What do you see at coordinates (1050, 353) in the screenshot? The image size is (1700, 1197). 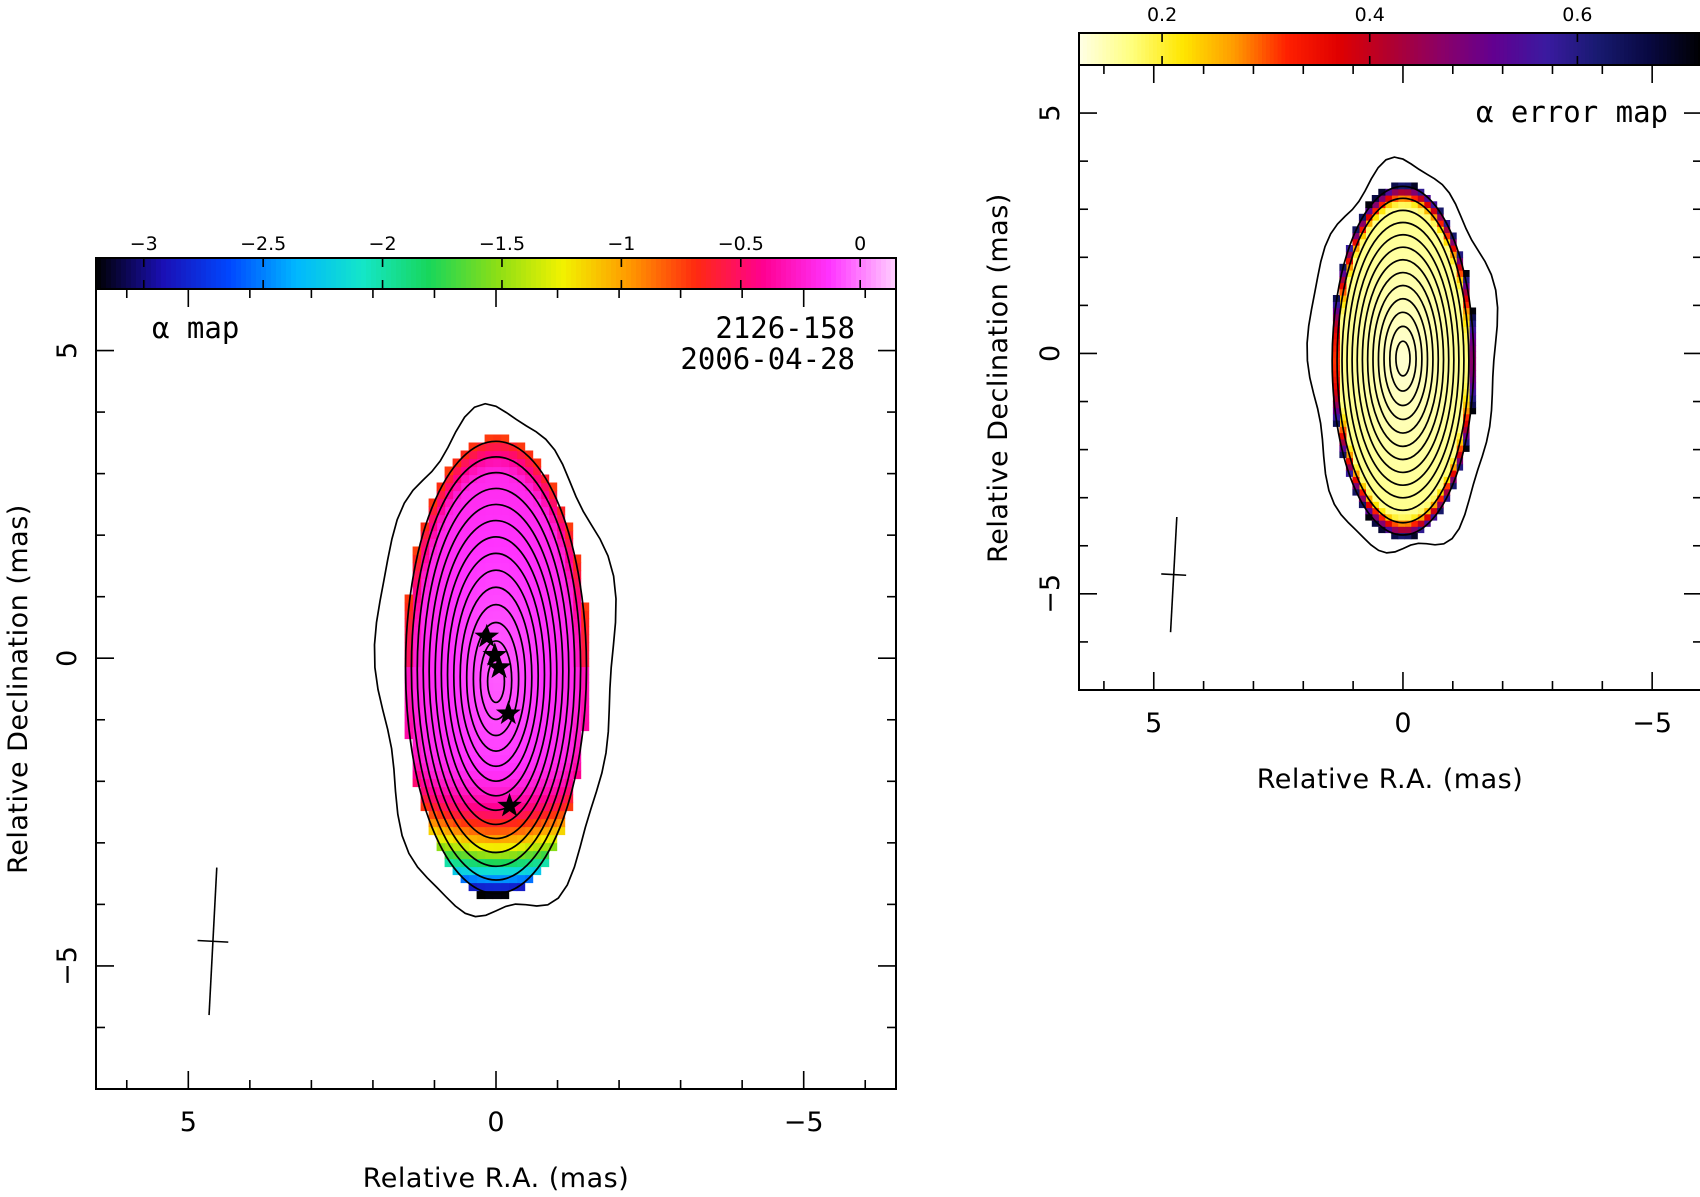 I see `y-tick-label: 0` at bounding box center [1050, 353].